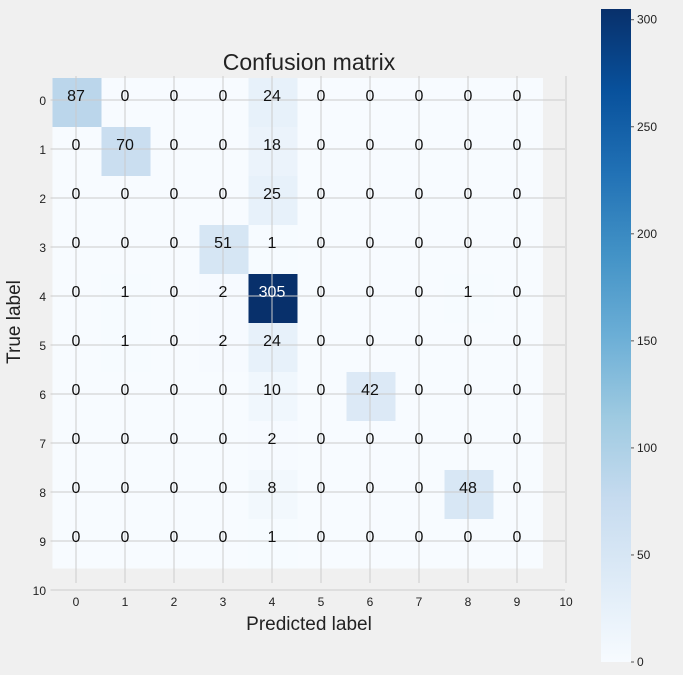  Describe the element at coordinates (309, 62) in the screenshot. I see `chart-title: Confusion matrix` at that location.